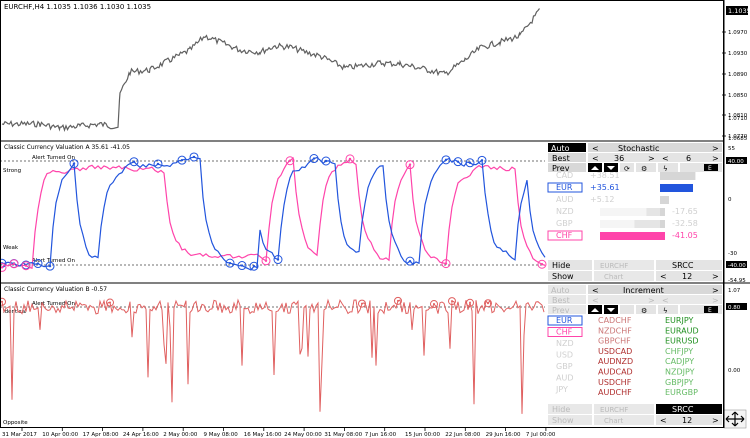 The height and width of the screenshot is (438, 750). What do you see at coordinates (624, 276) in the screenshot?
I see `chart-button` at bounding box center [624, 276].